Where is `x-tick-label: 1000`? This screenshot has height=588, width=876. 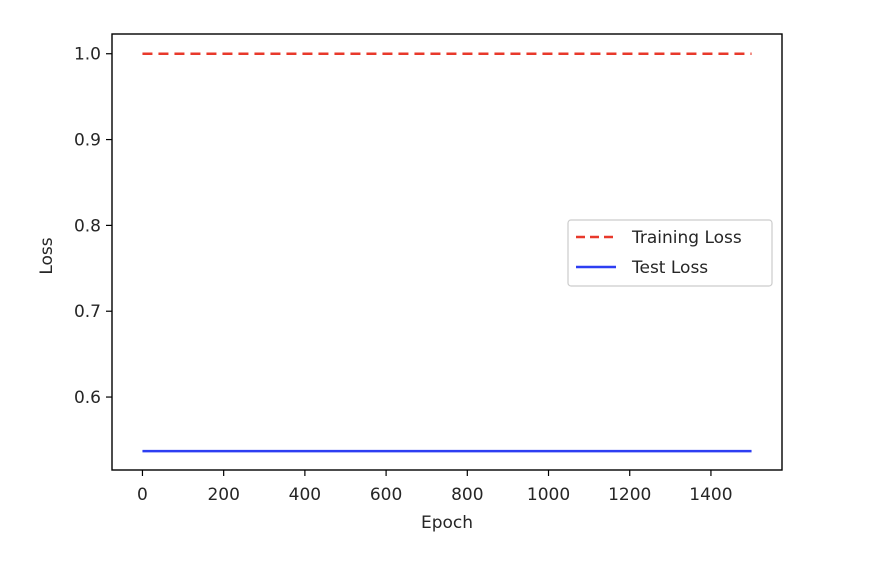
x-tick-label: 1000 is located at coordinates (548, 495).